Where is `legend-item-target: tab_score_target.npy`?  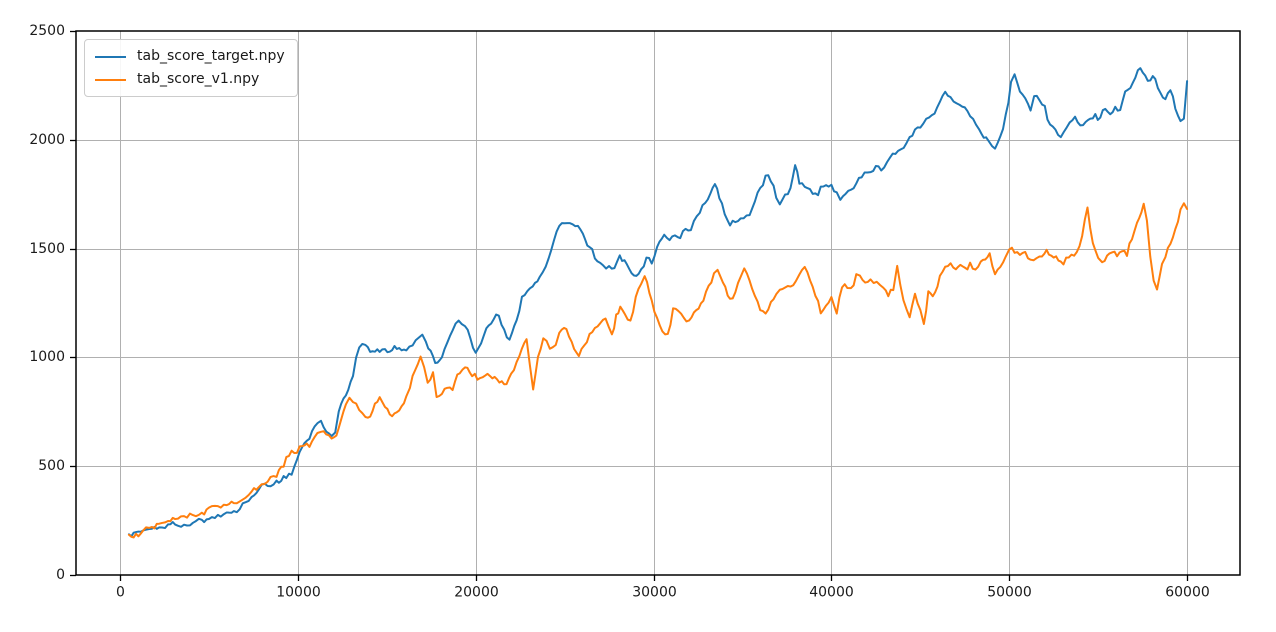 legend-item-target: tab_score_target.npy is located at coordinates (190, 56).